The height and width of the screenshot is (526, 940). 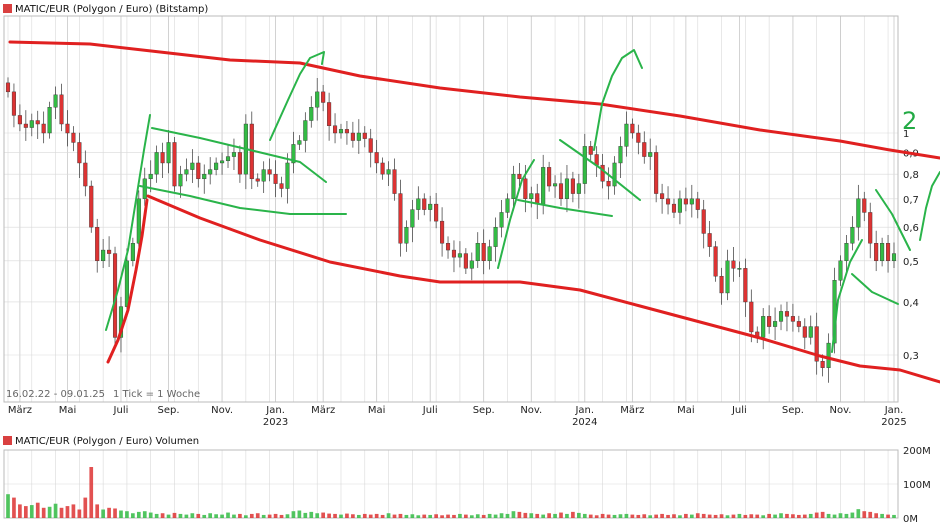 I want to click on x-tick-label: Sep., so click(x=484, y=410).